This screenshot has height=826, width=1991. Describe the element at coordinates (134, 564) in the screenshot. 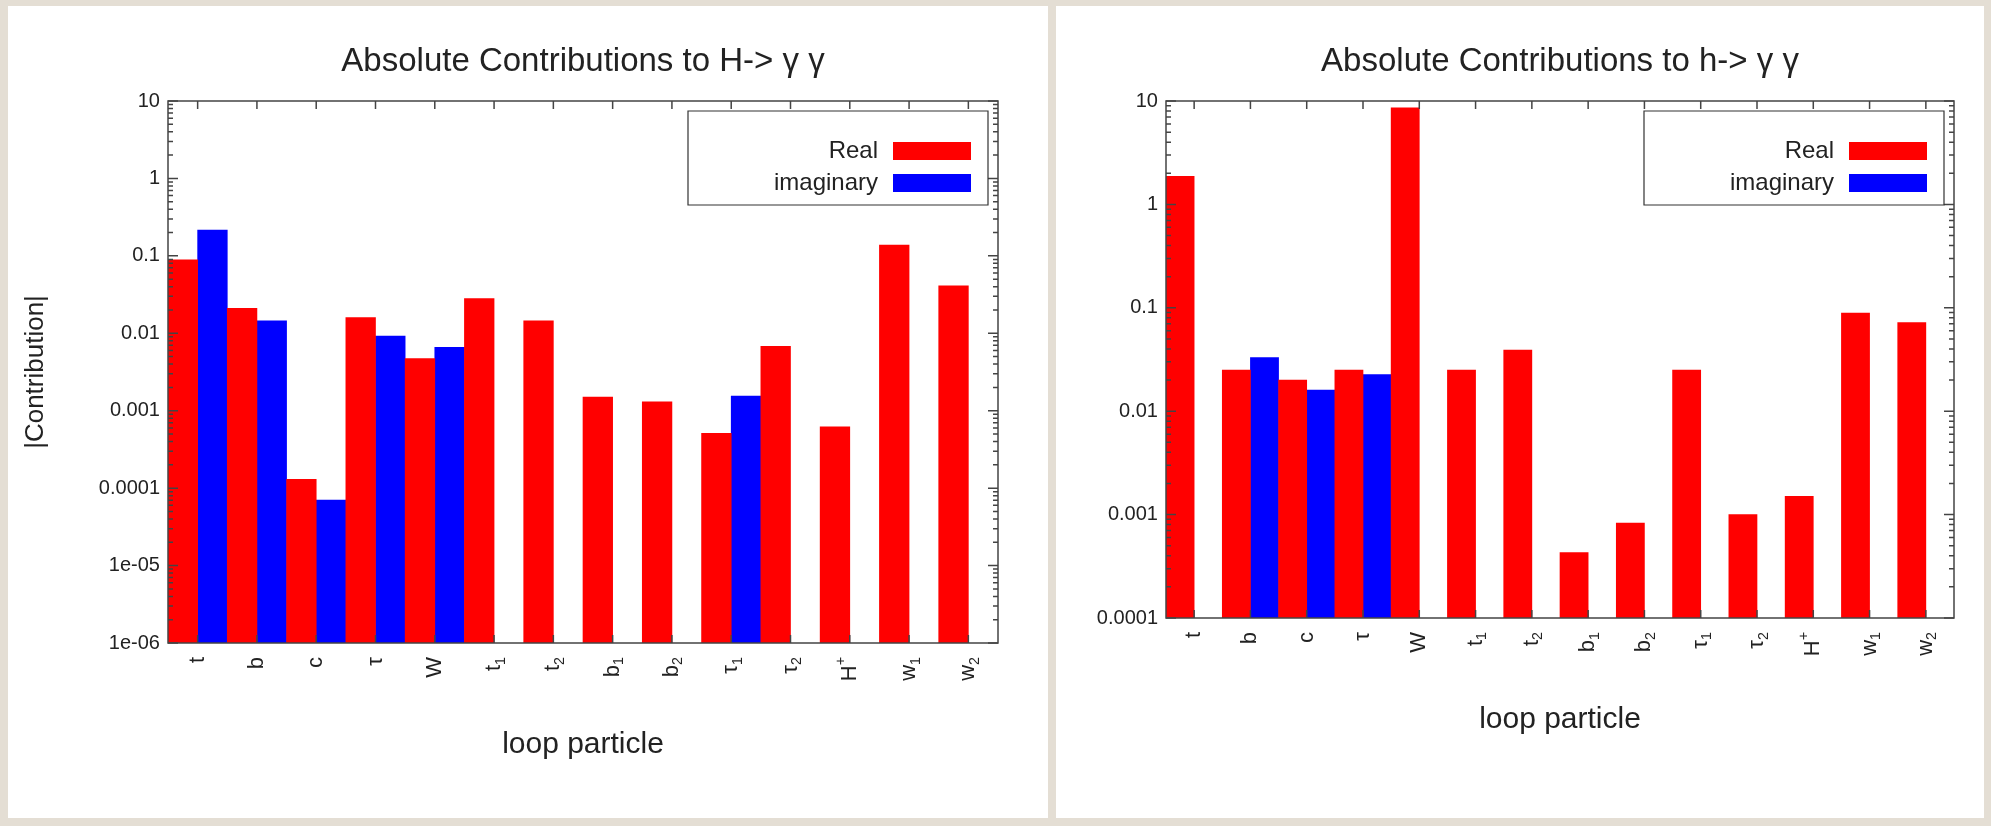

I see `y-tick-label: 1e-05` at that location.